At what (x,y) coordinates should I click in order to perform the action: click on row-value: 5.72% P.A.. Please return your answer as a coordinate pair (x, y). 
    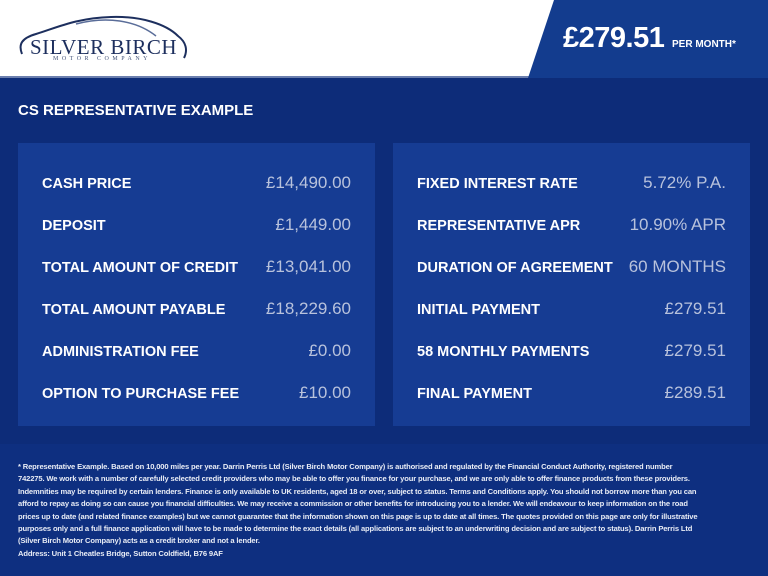
    Looking at the image, I should click on (684, 182).